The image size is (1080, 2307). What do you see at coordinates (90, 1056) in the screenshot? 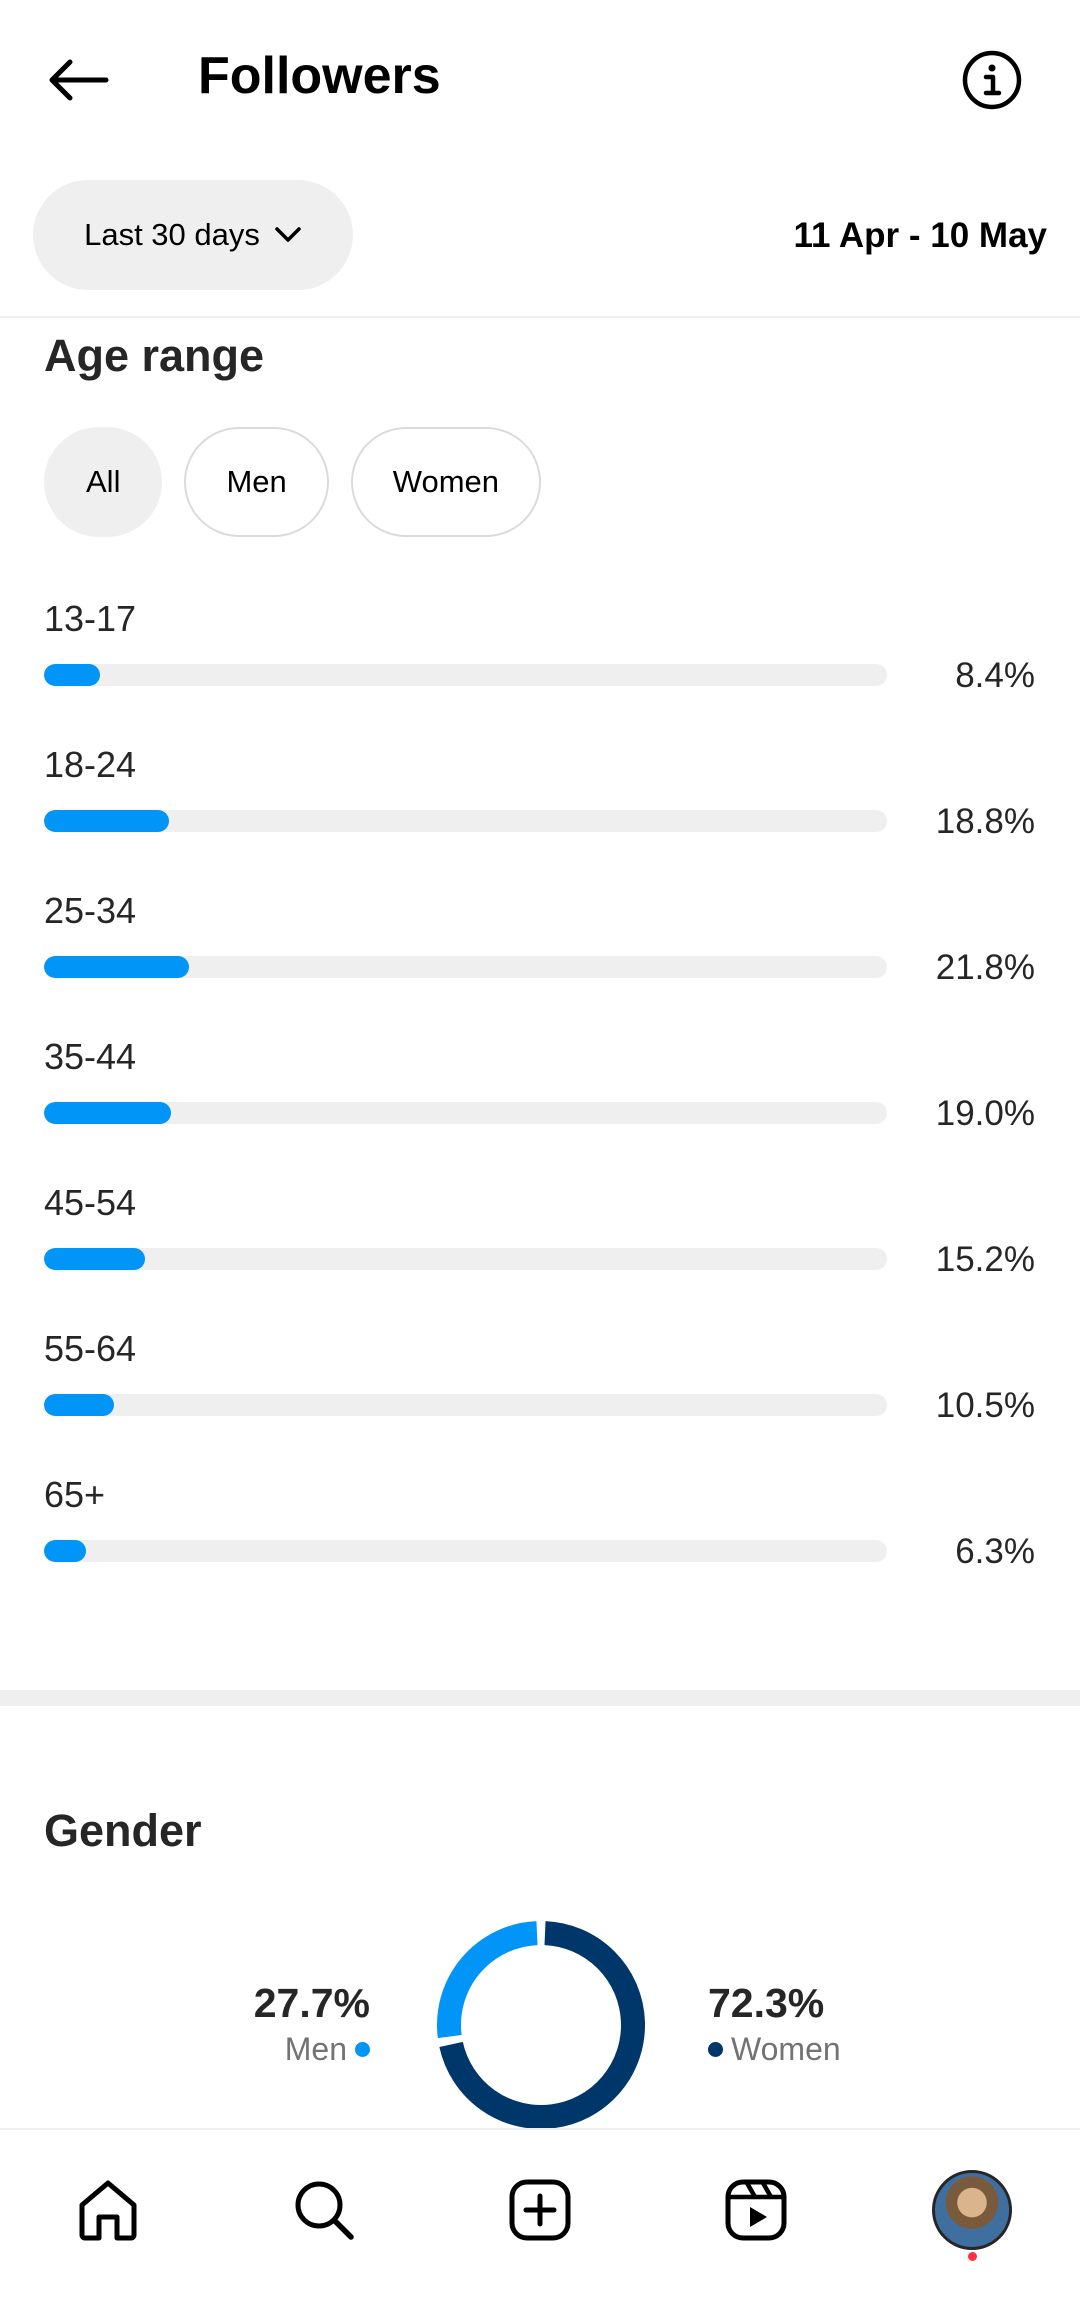
I see `age-label: 35-44` at bounding box center [90, 1056].